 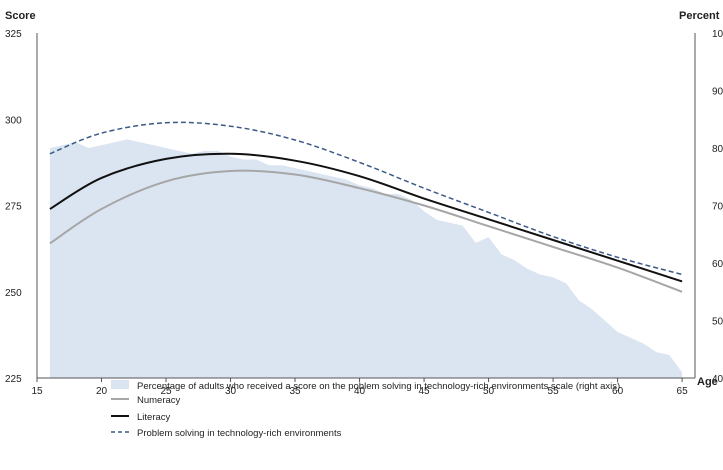 I want to click on x-tick-label: 25, so click(x=166, y=391).